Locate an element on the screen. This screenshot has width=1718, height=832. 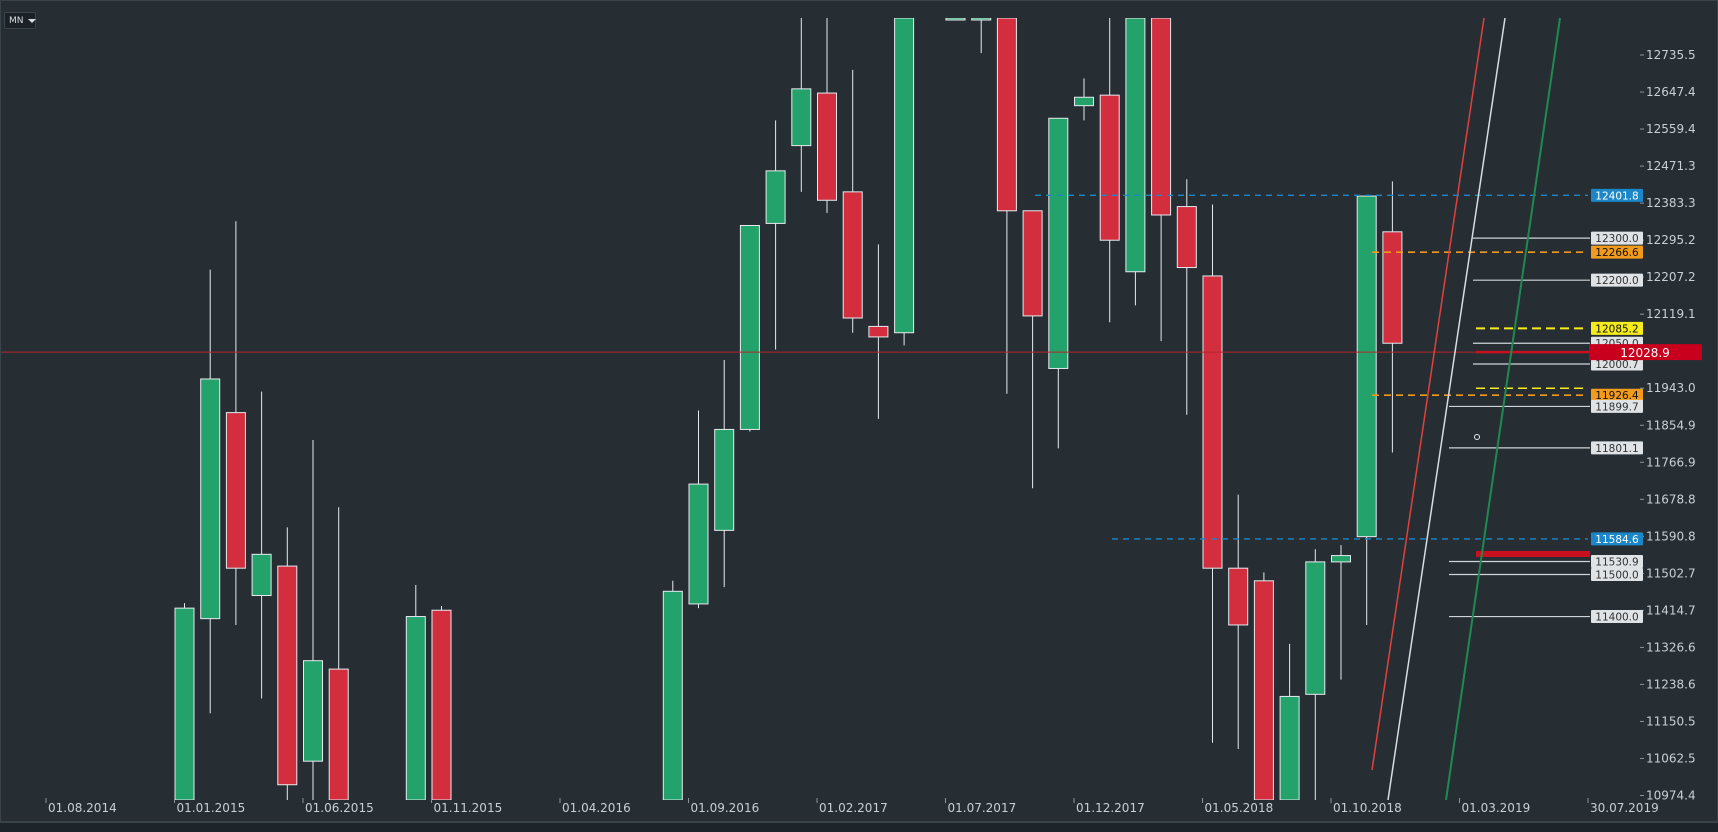
x-tick-label: 01.08.2014 is located at coordinates (82, 808).